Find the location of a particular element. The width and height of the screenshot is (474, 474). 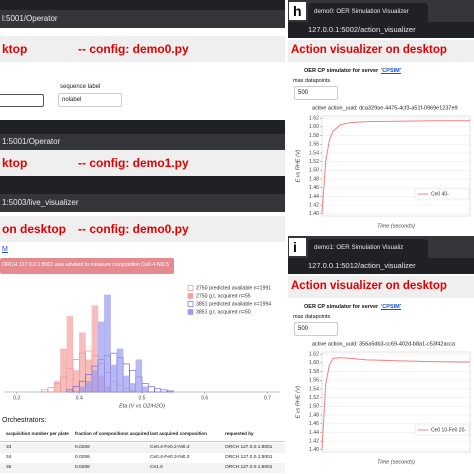

column-header: requested by is located at coordinates (239, 433).